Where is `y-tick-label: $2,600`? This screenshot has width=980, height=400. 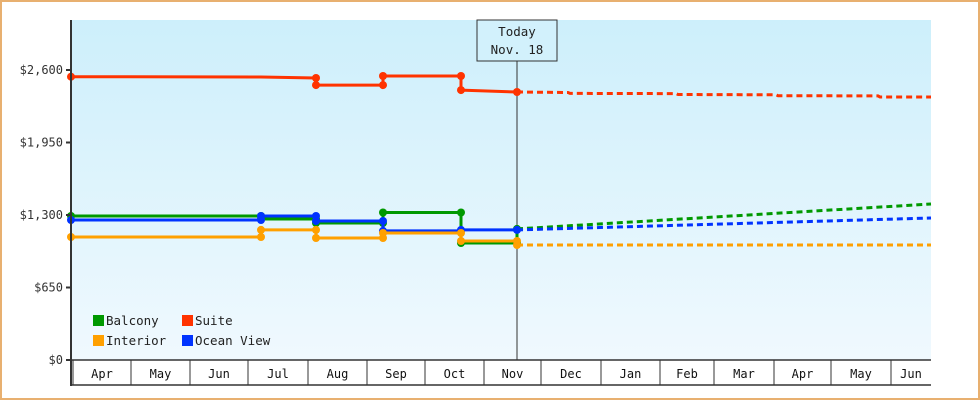 y-tick-label: $2,600 is located at coordinates (41, 70).